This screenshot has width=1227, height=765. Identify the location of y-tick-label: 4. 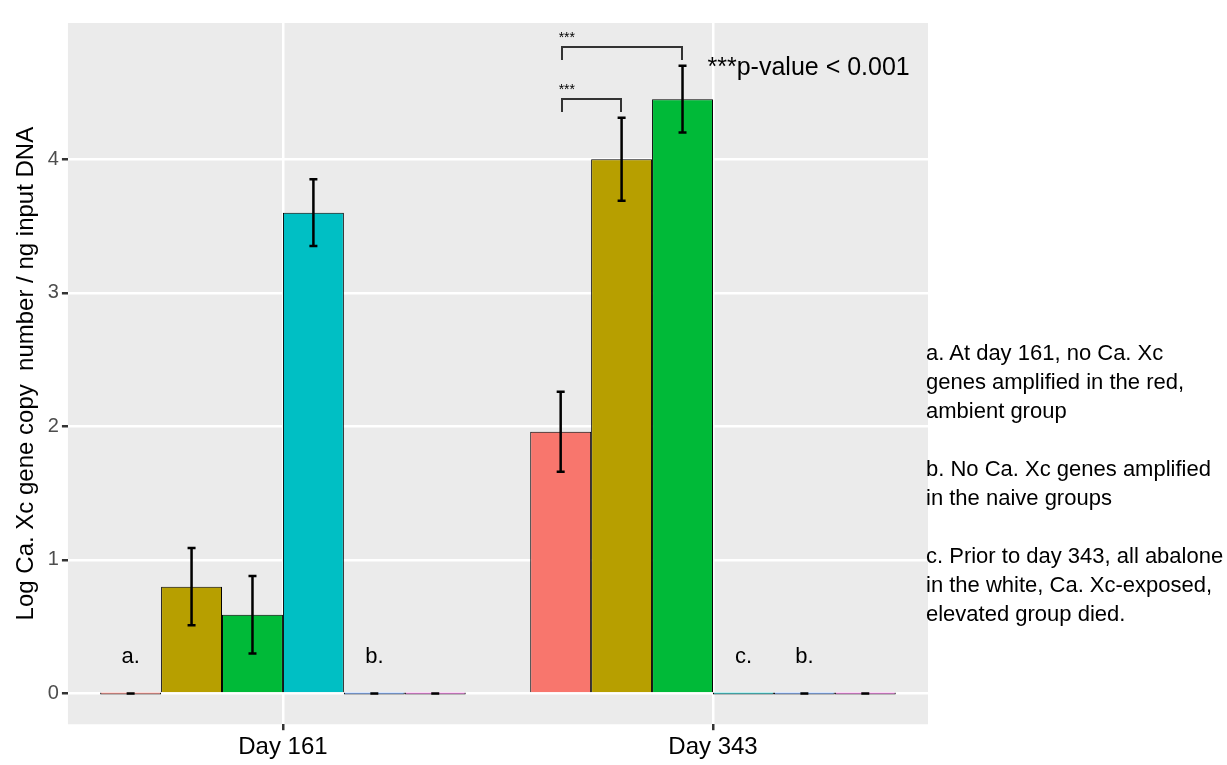
(53, 157).